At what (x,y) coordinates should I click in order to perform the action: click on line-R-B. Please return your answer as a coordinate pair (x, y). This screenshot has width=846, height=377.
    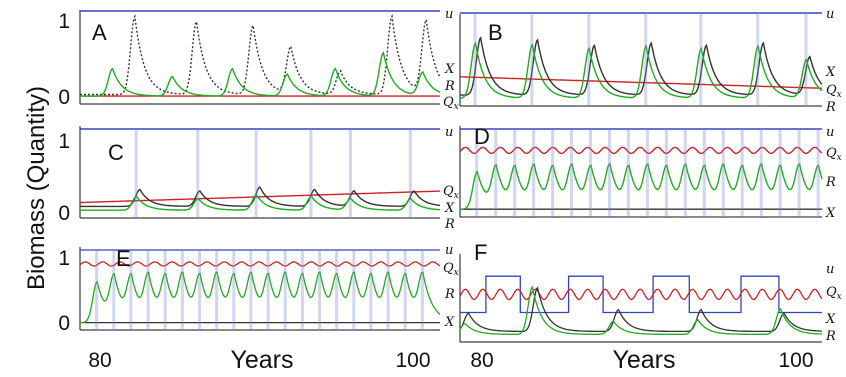
    Looking at the image, I should click on (641, 70).